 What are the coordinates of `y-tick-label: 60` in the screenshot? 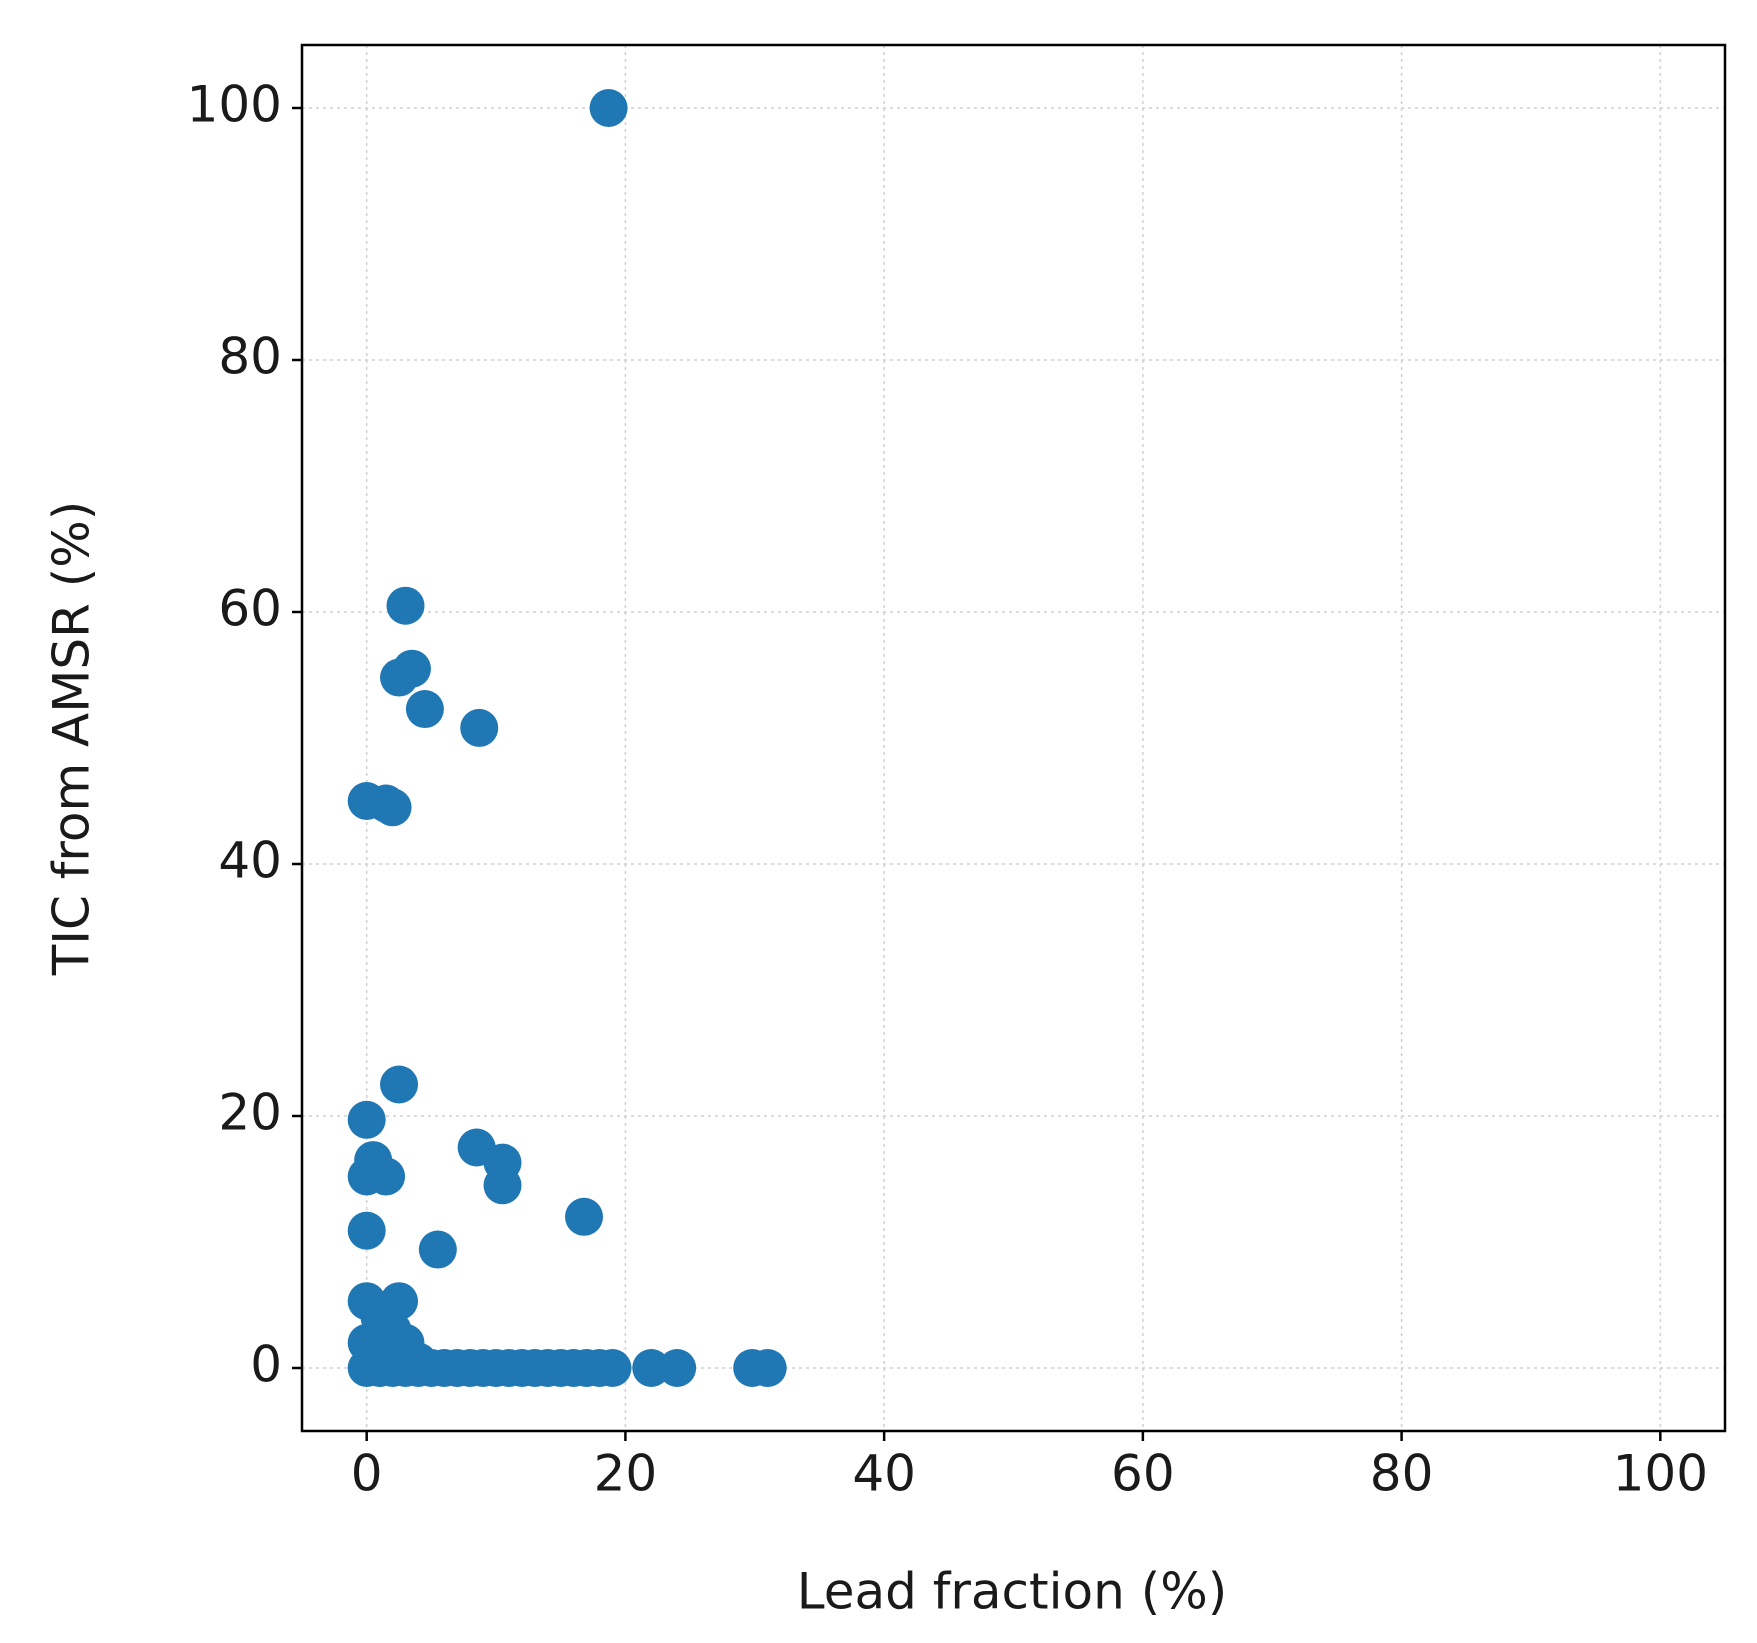 It's located at (250, 609).